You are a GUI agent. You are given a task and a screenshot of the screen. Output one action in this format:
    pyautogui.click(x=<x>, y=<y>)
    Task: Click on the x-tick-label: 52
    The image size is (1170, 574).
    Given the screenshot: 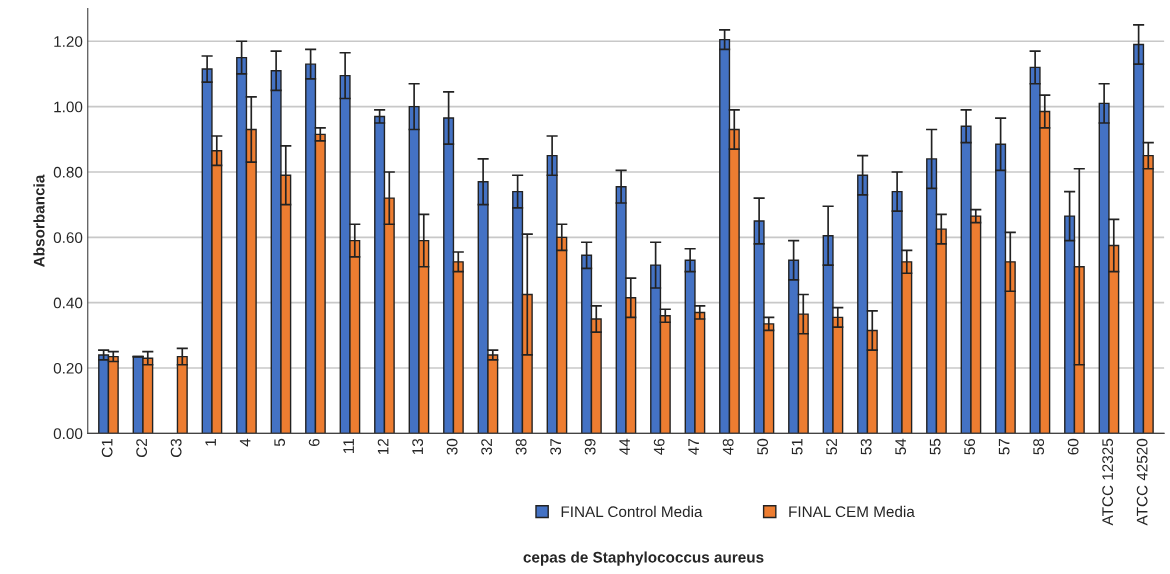 What is the action you would take?
    pyautogui.click(x=832, y=447)
    